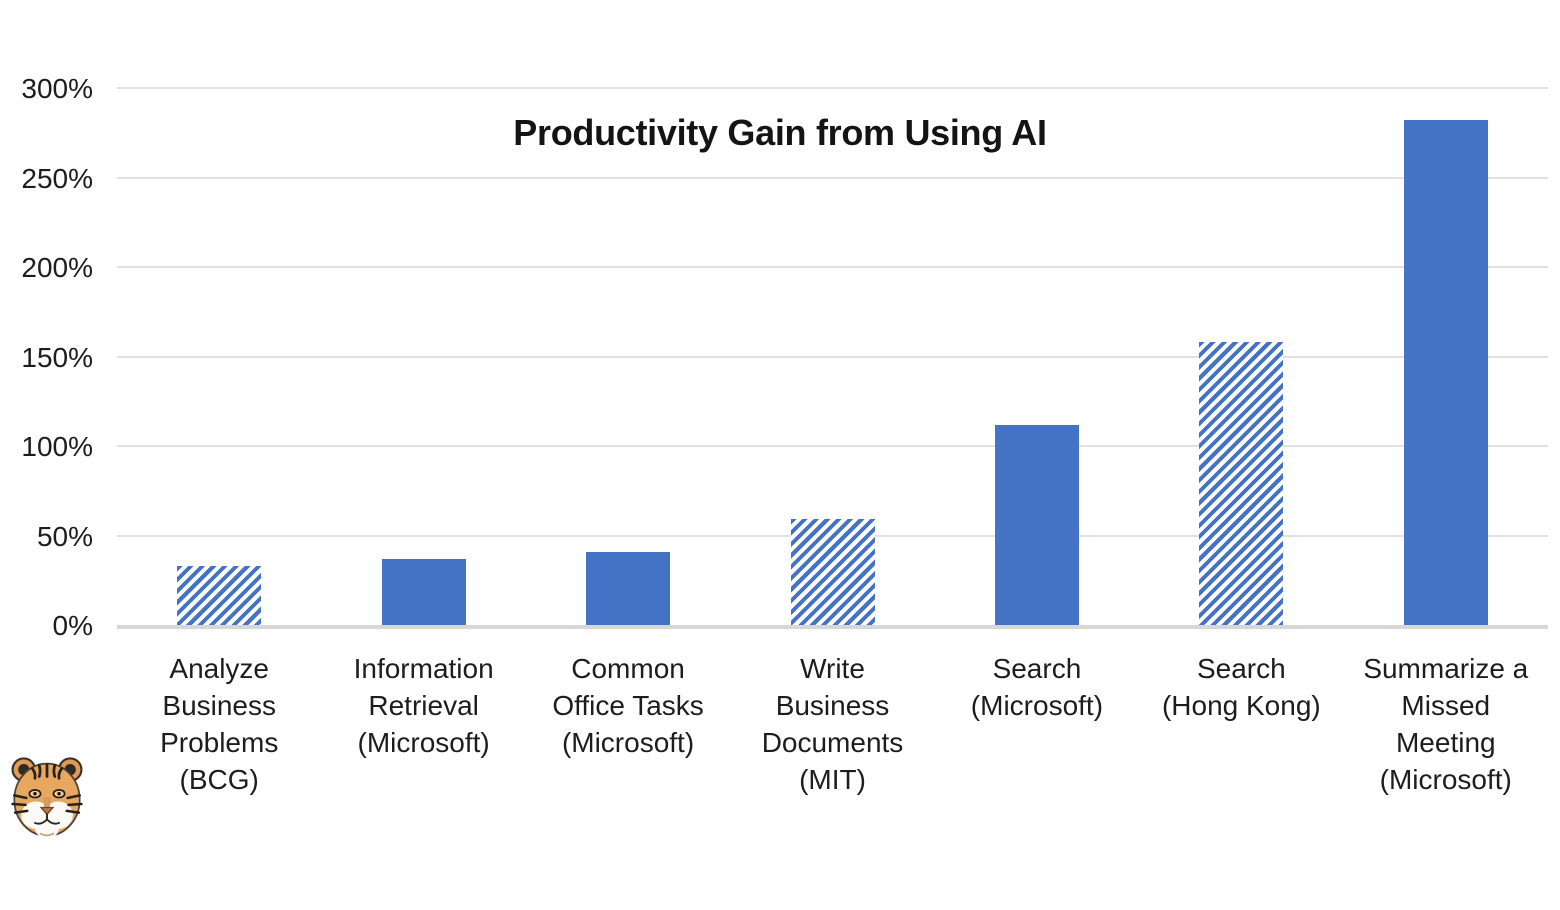 Image resolution: width=1560 pixels, height=910 pixels. I want to click on gridline-100%, so click(832, 446).